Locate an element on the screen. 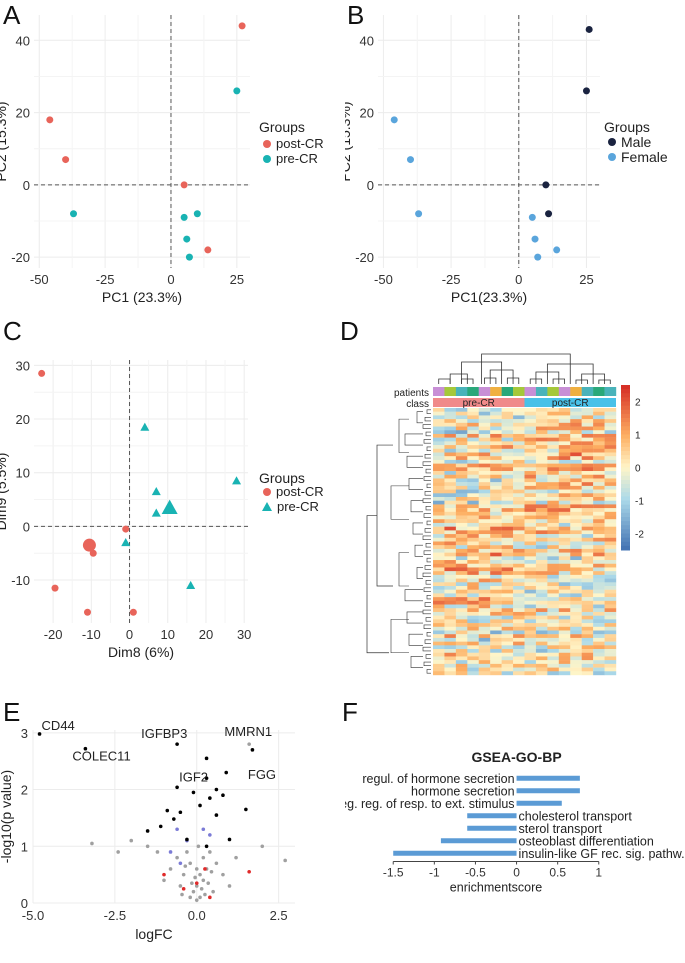 The width and height of the screenshot is (685, 963). y-tick-label: 1 is located at coordinates (24, 846).